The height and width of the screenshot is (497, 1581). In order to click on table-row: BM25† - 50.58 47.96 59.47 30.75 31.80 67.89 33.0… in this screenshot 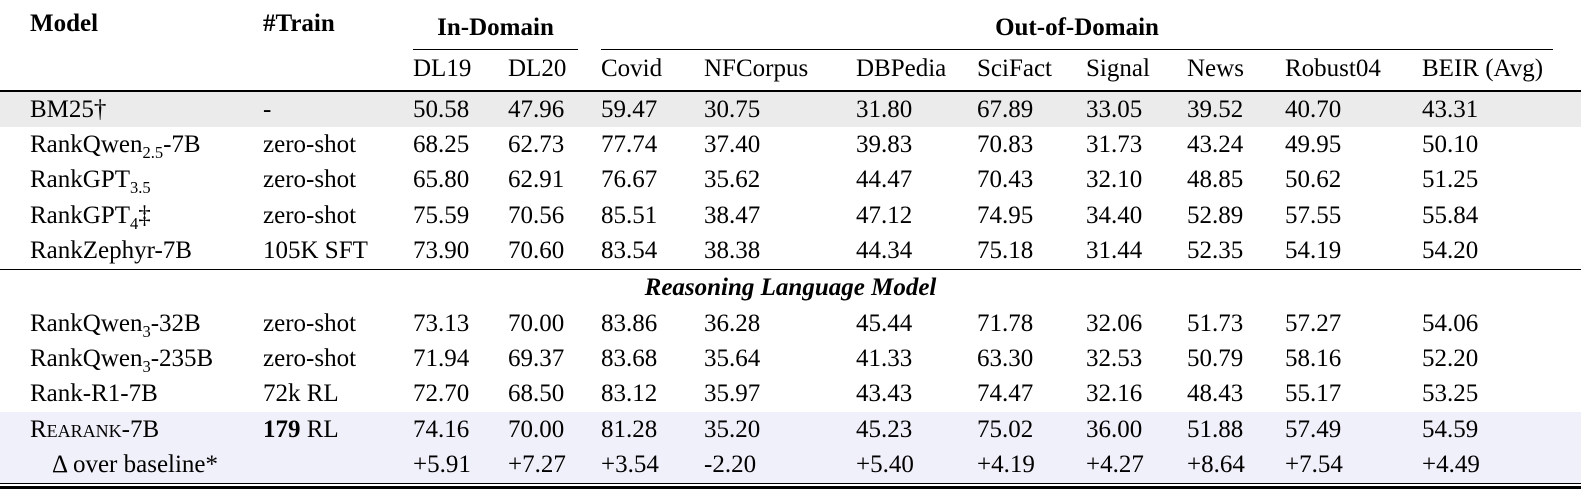, I will do `click(790, 109)`.